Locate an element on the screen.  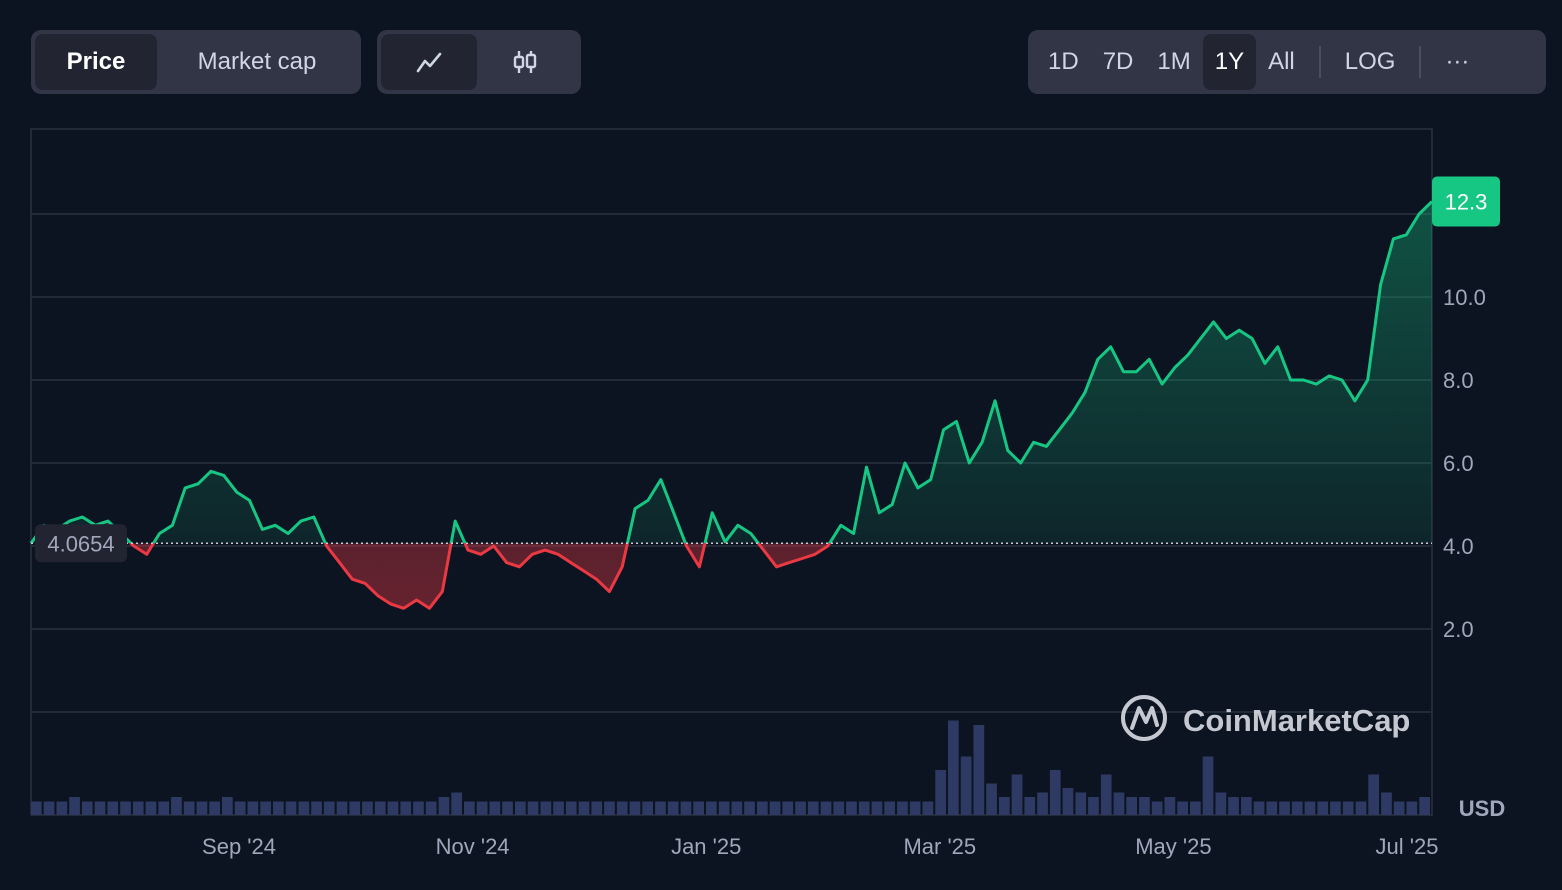
baseline-label: 4.0654 is located at coordinates (80, 543).